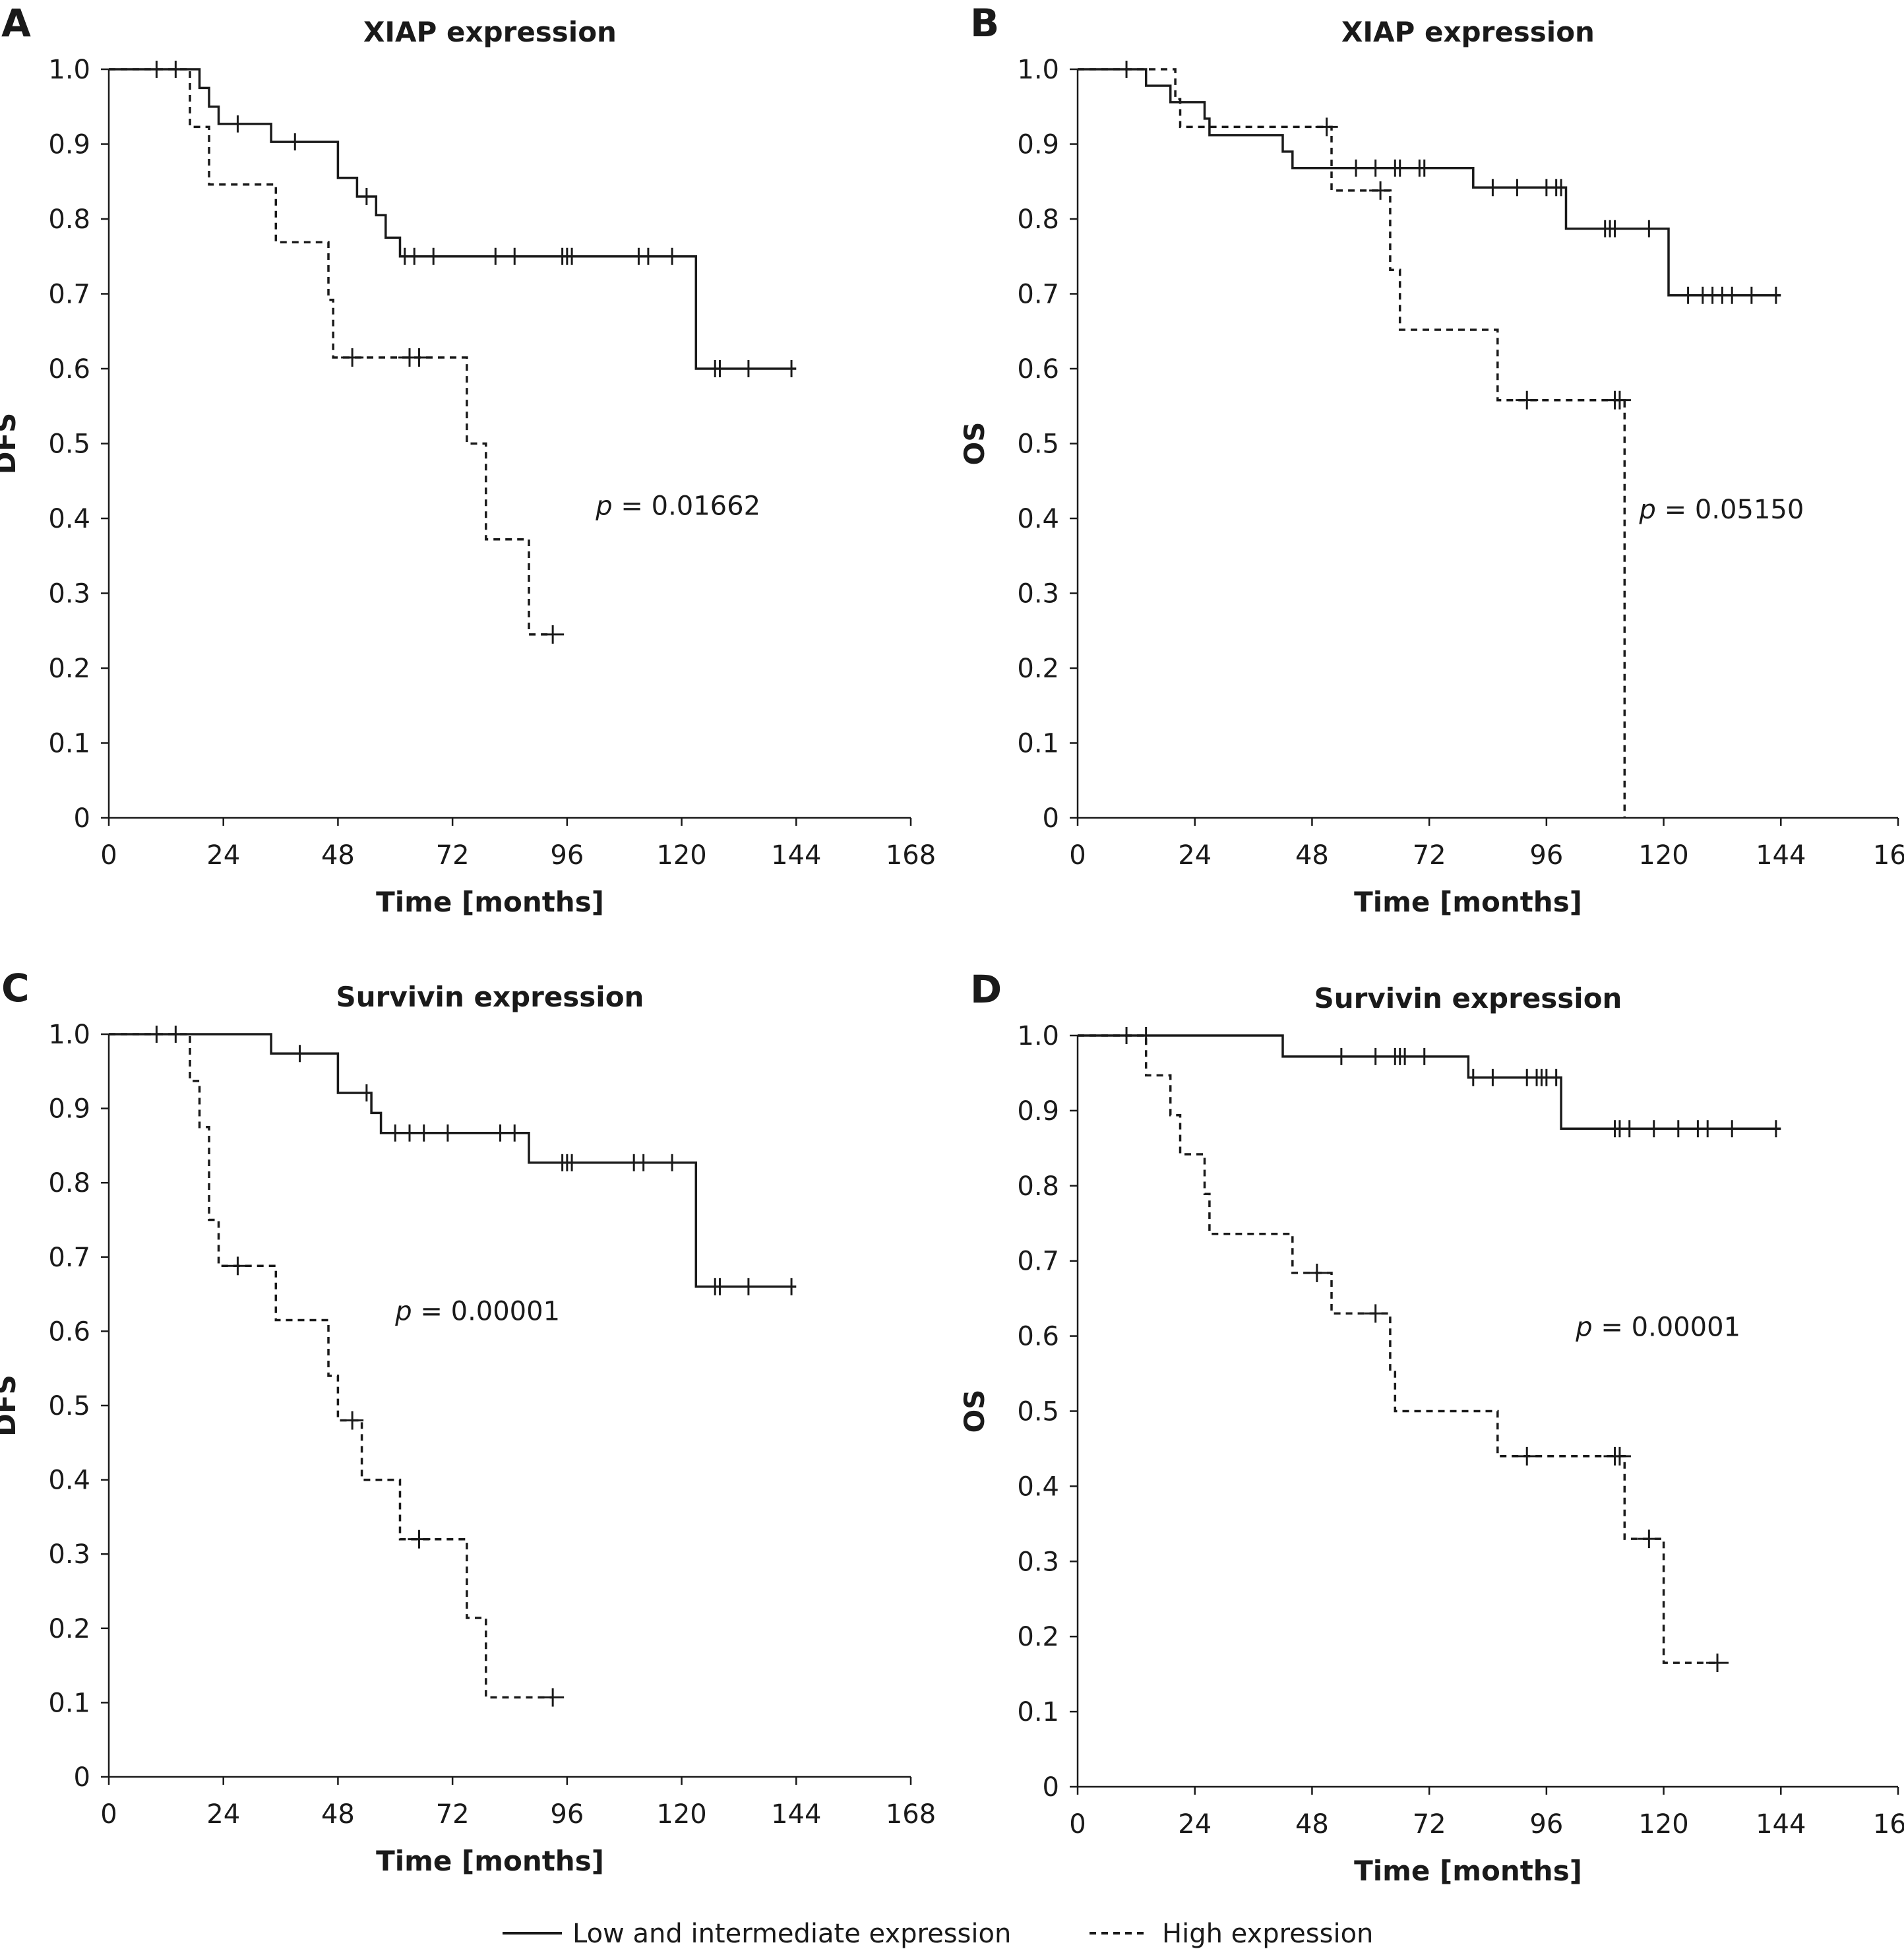 Image resolution: width=1904 pixels, height=1951 pixels. I want to click on legend-label-low: Low and intermediate expression, so click(791, 1934).